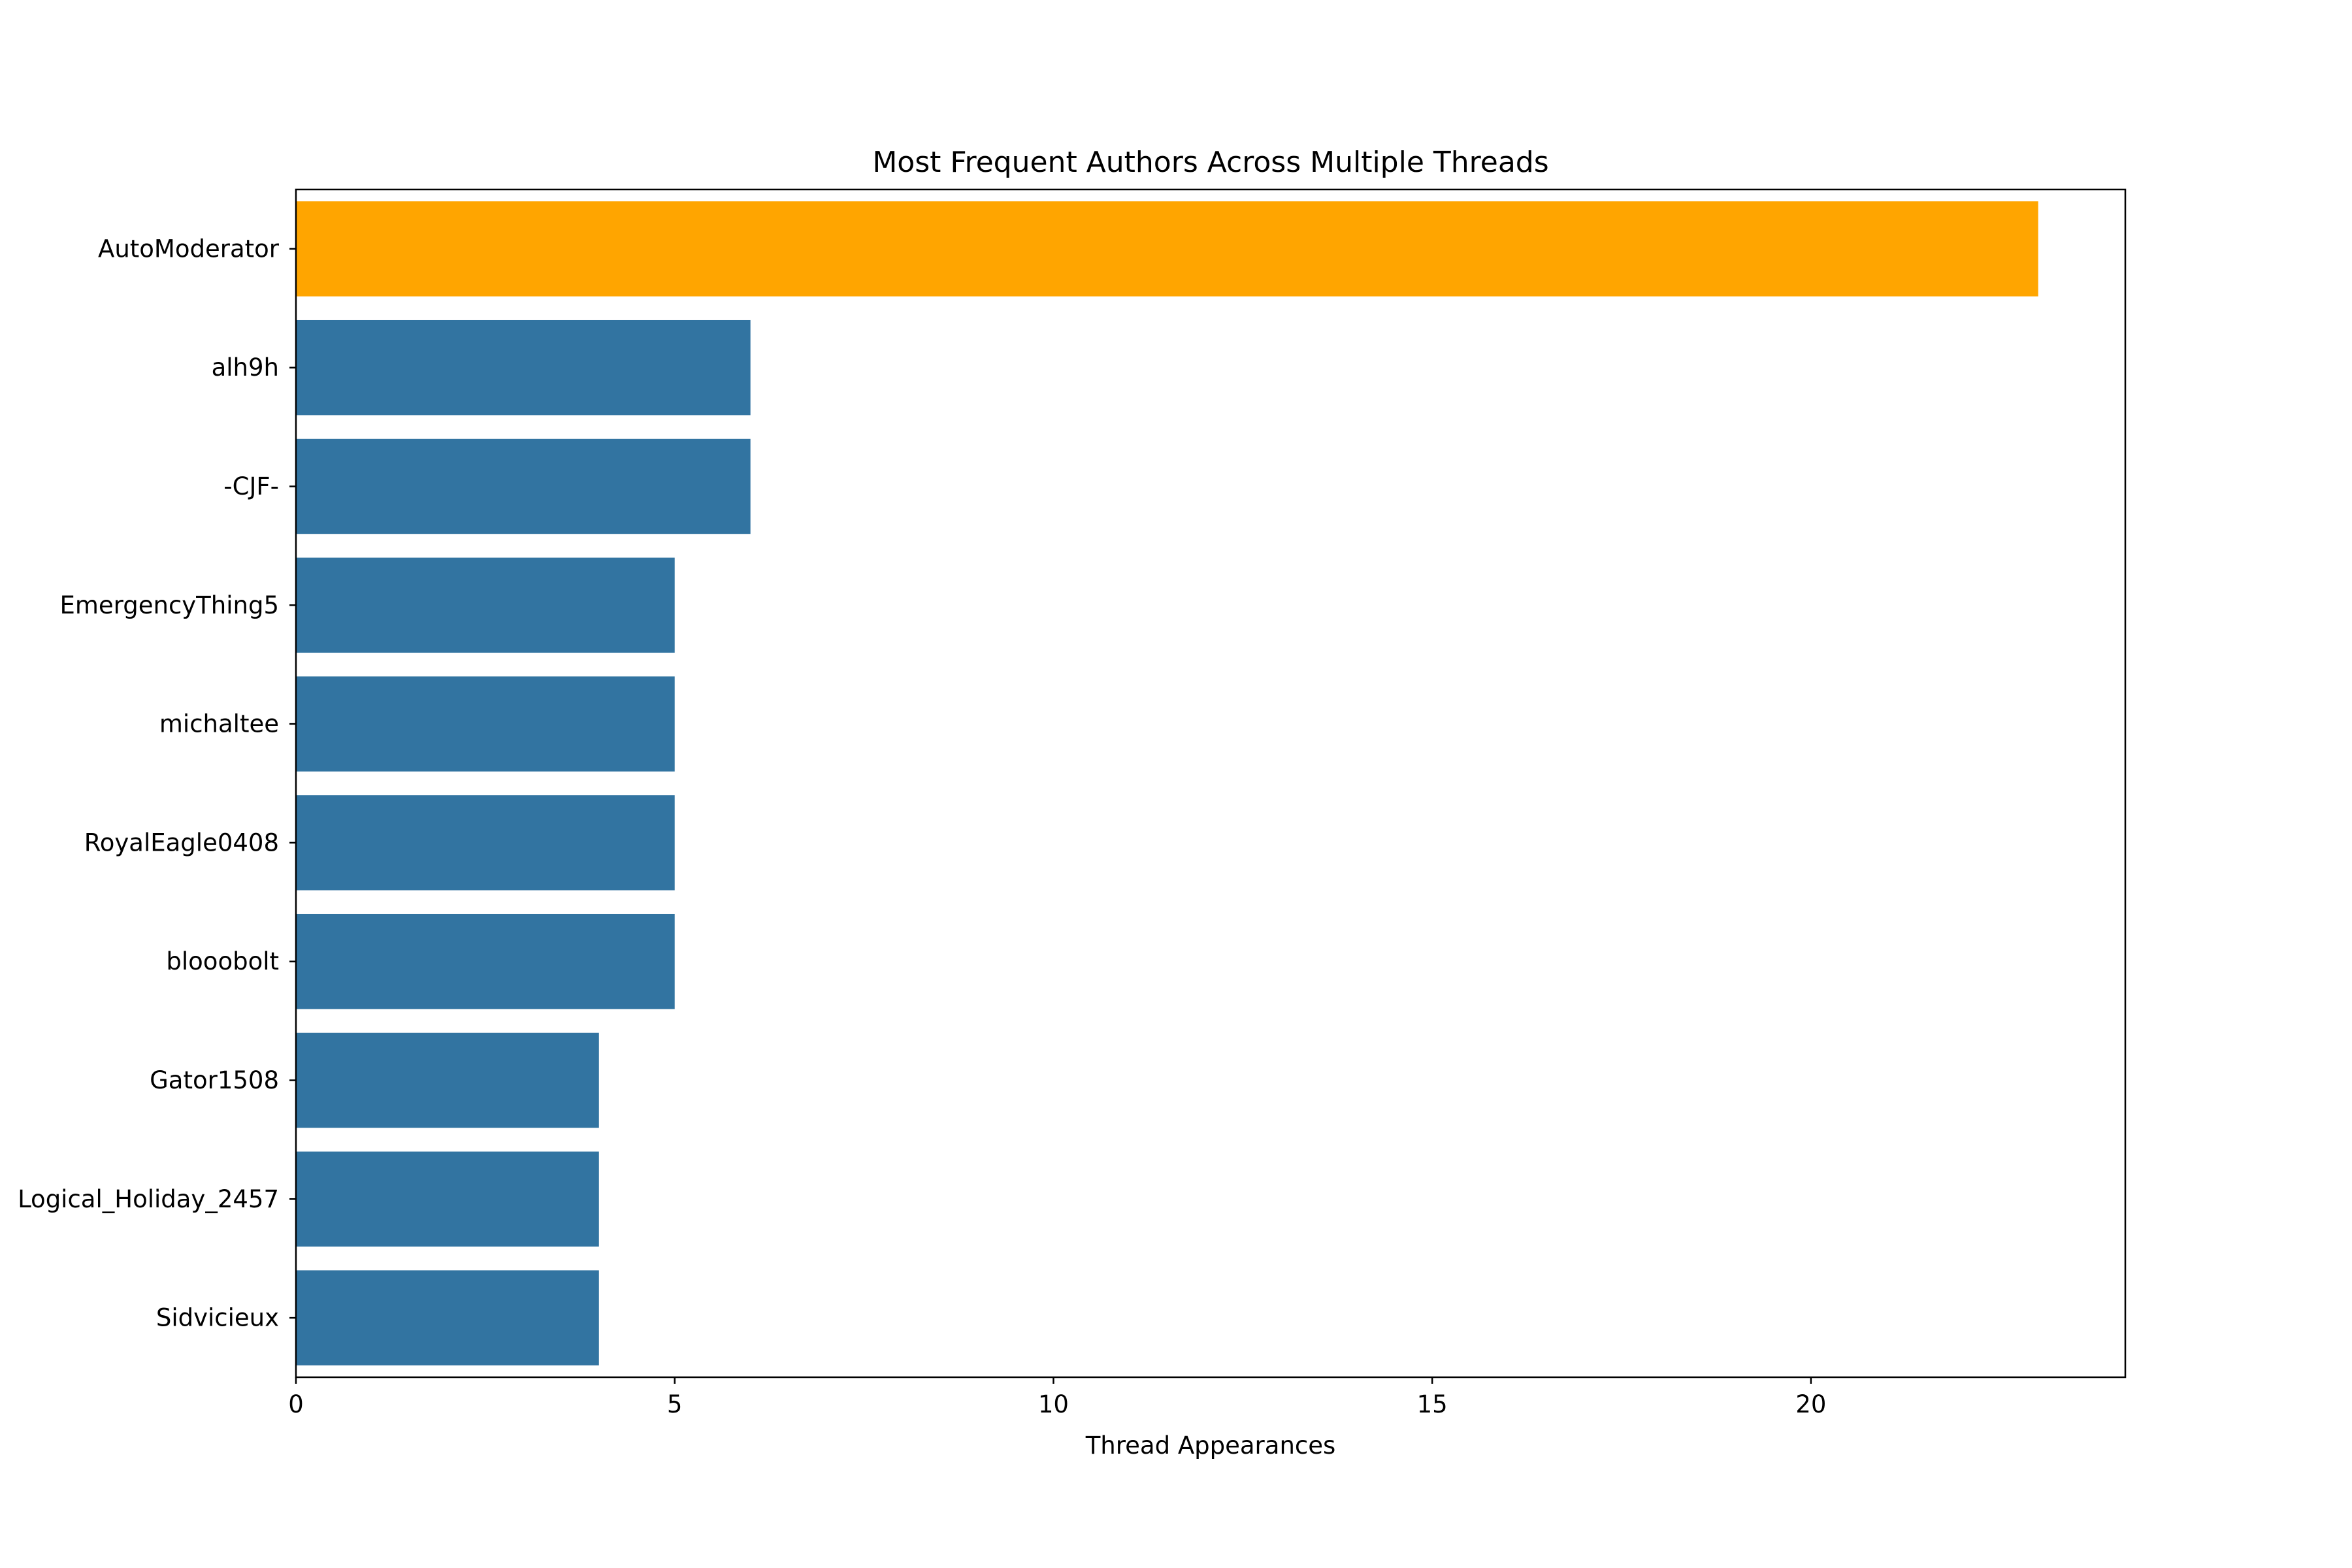  What do you see at coordinates (245, 367) in the screenshot?
I see `y-tick-label: alh9h` at bounding box center [245, 367].